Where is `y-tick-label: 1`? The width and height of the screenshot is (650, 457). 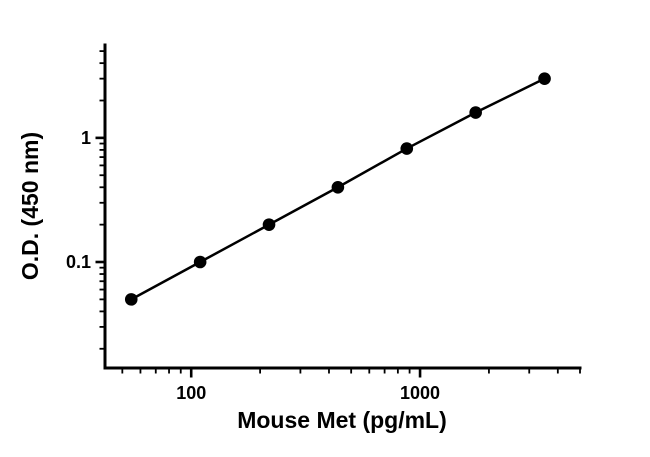 y-tick-label: 1 is located at coordinates (86, 138).